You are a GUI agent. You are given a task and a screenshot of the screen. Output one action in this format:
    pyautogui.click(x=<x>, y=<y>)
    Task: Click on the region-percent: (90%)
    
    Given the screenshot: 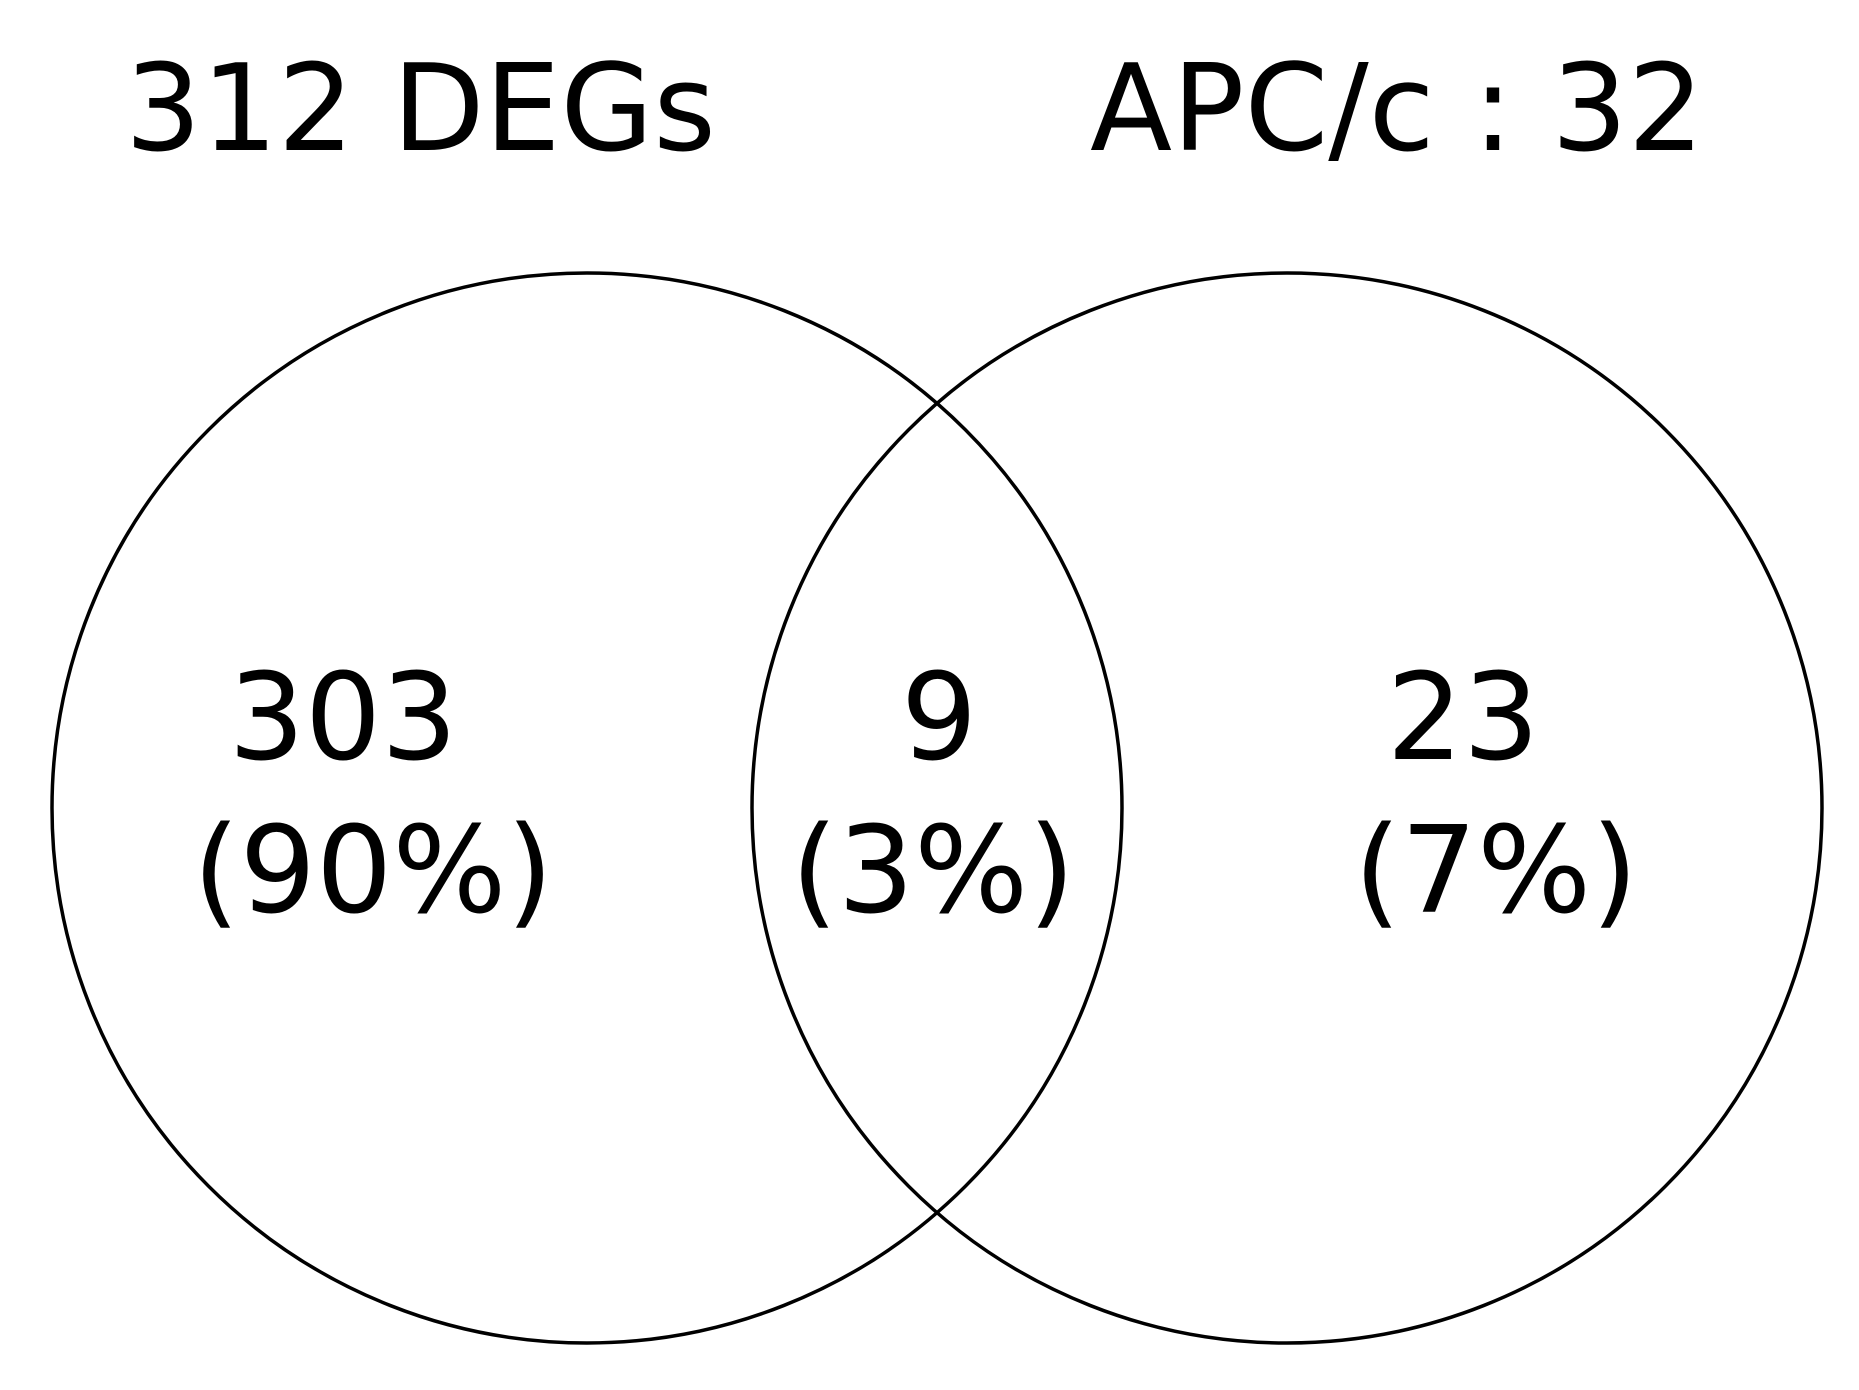 What is the action you would take?
    pyautogui.click(x=373, y=871)
    